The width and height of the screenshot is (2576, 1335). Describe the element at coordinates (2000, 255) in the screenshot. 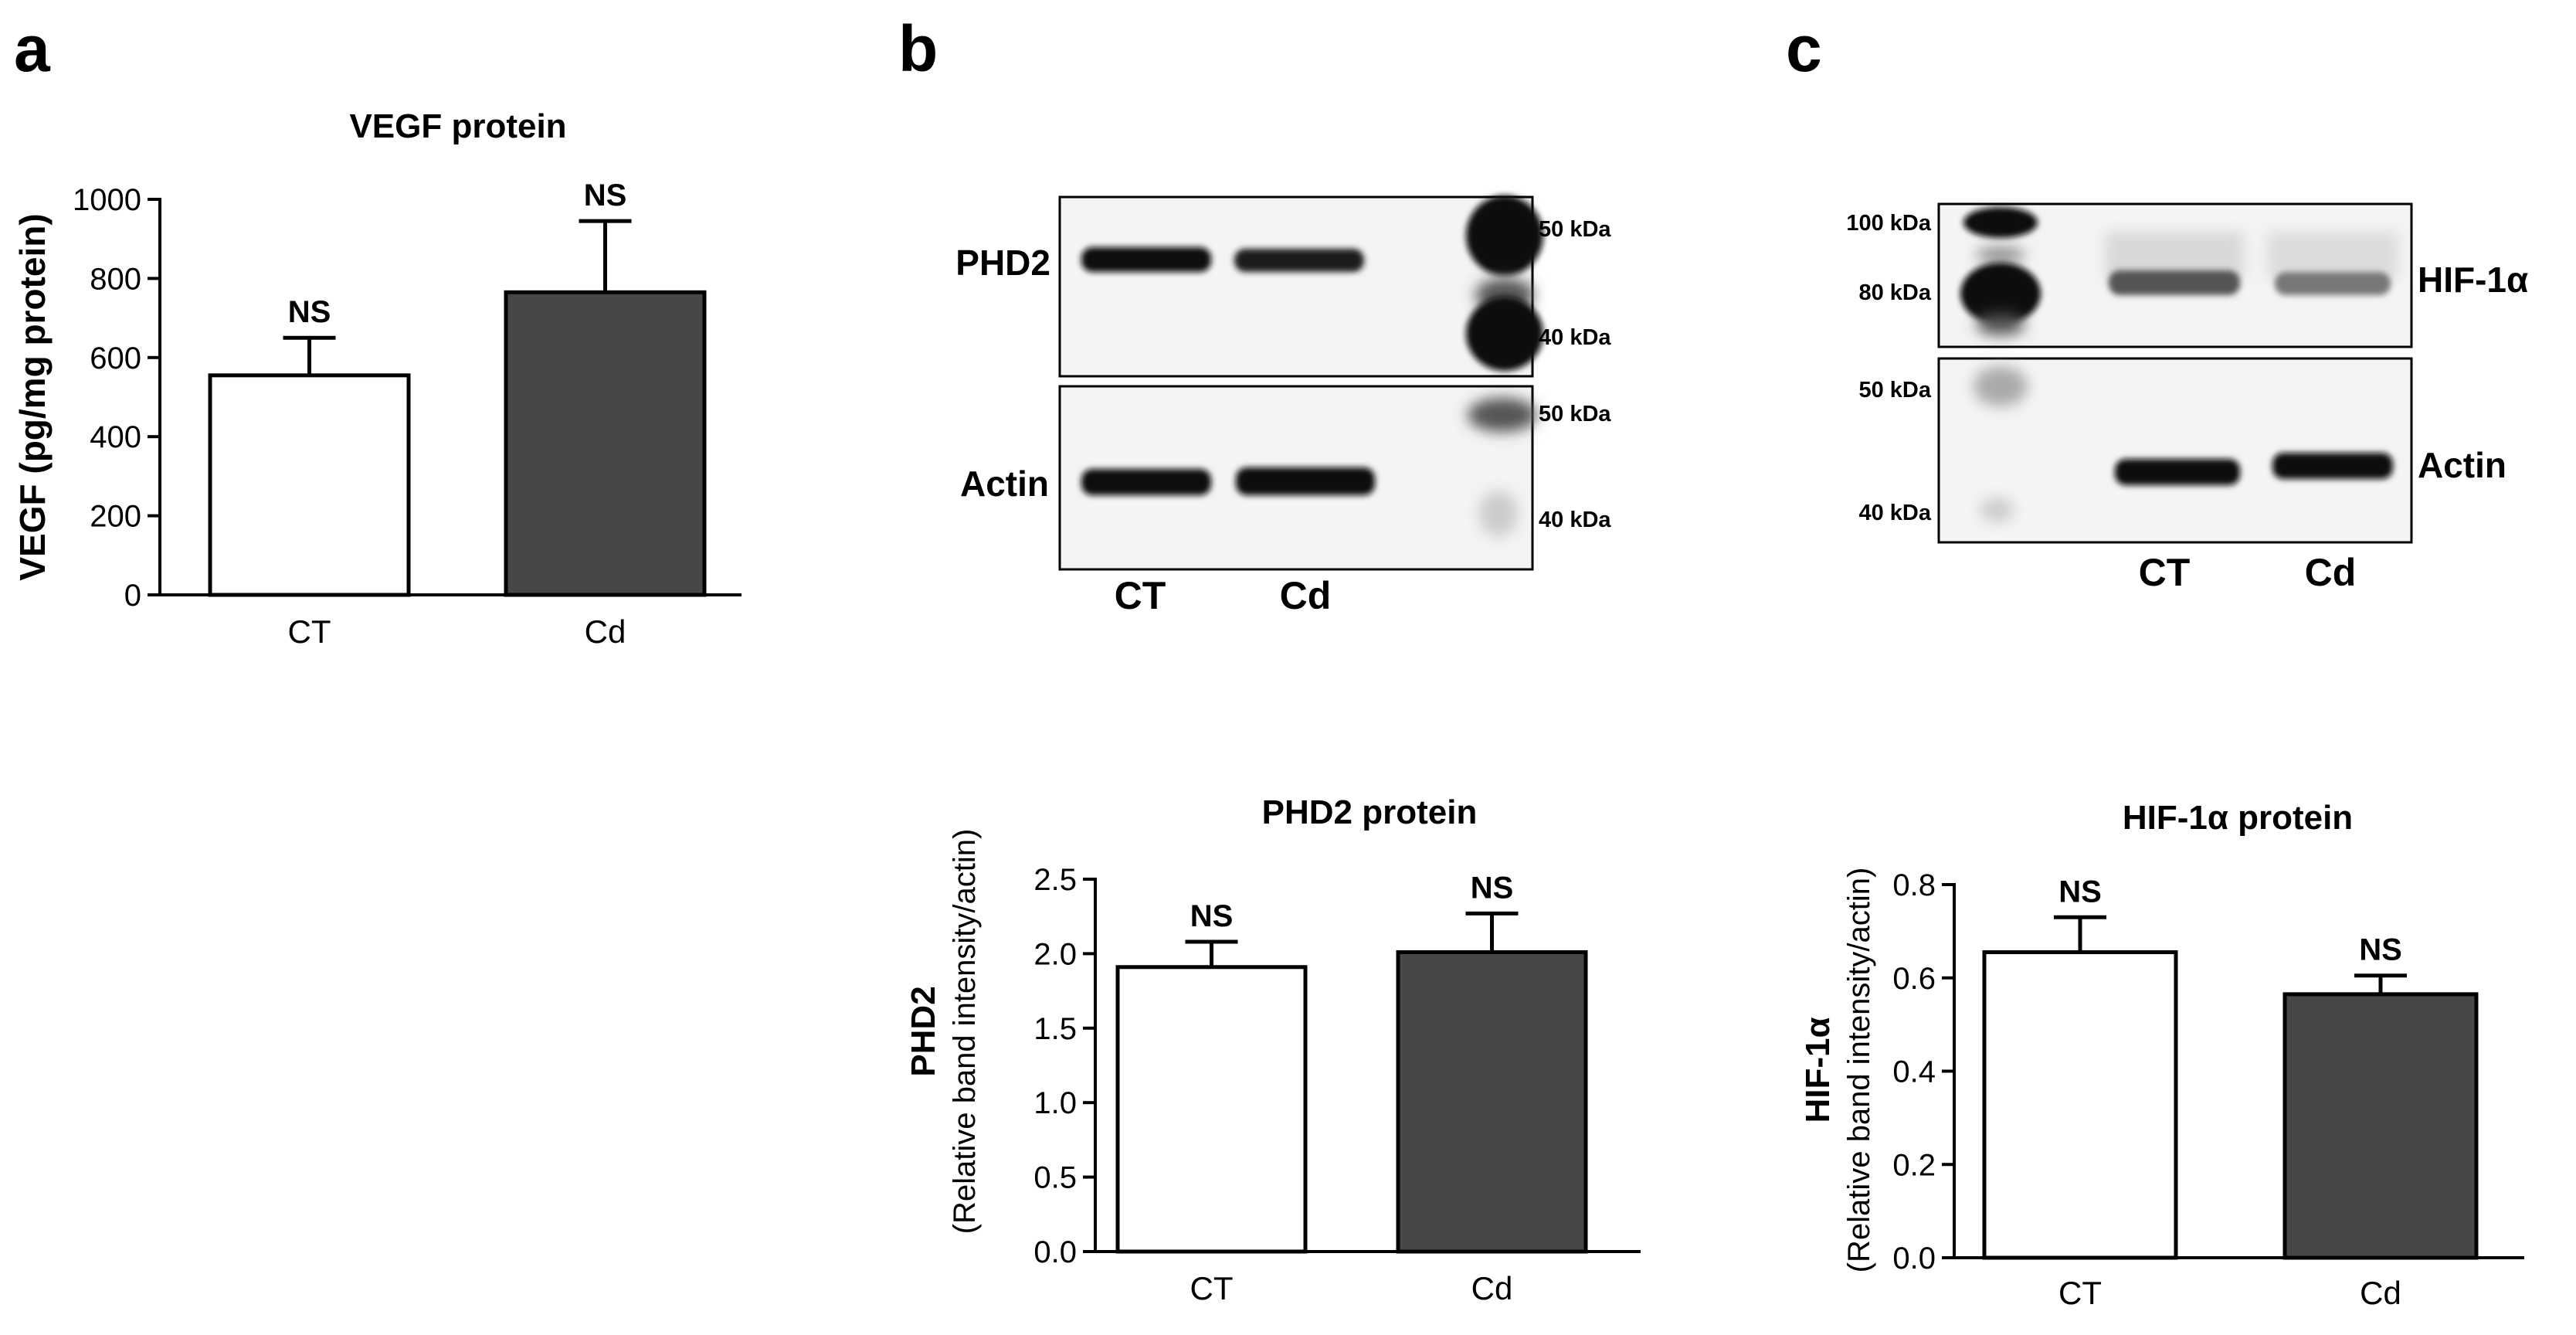

I see `hif-ladder-faint` at that location.